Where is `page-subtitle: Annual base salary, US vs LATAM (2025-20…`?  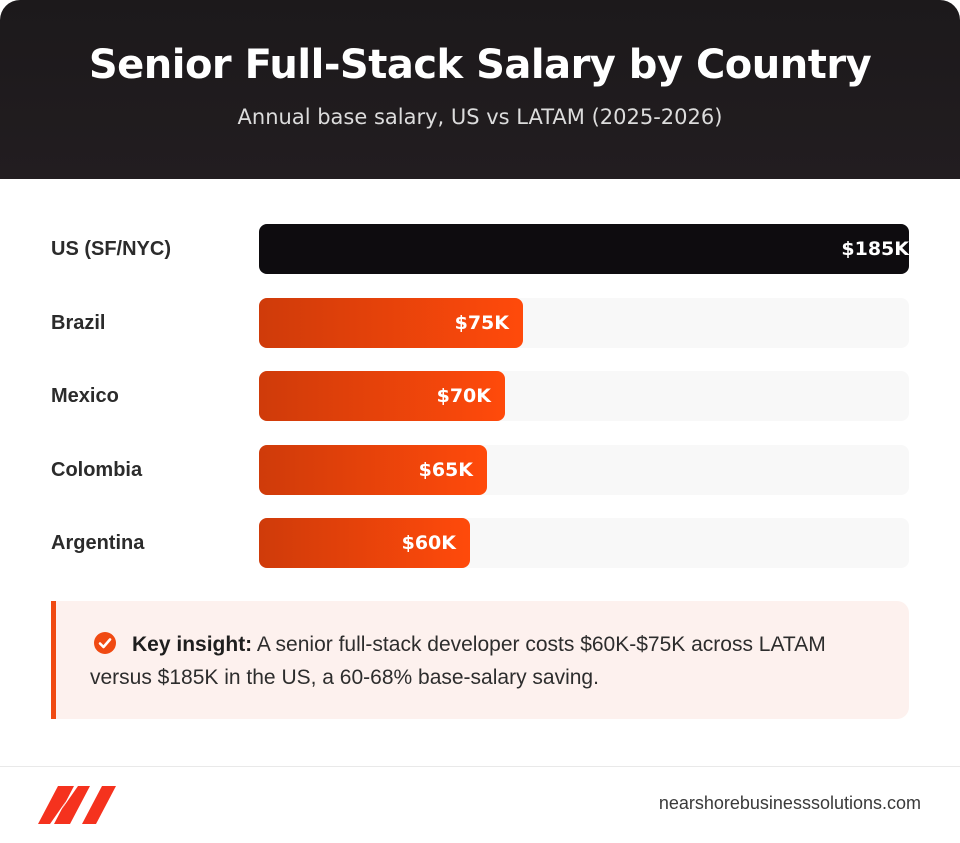
page-subtitle: Annual base salary, US vs LATAM (2025-20… is located at coordinates (480, 117).